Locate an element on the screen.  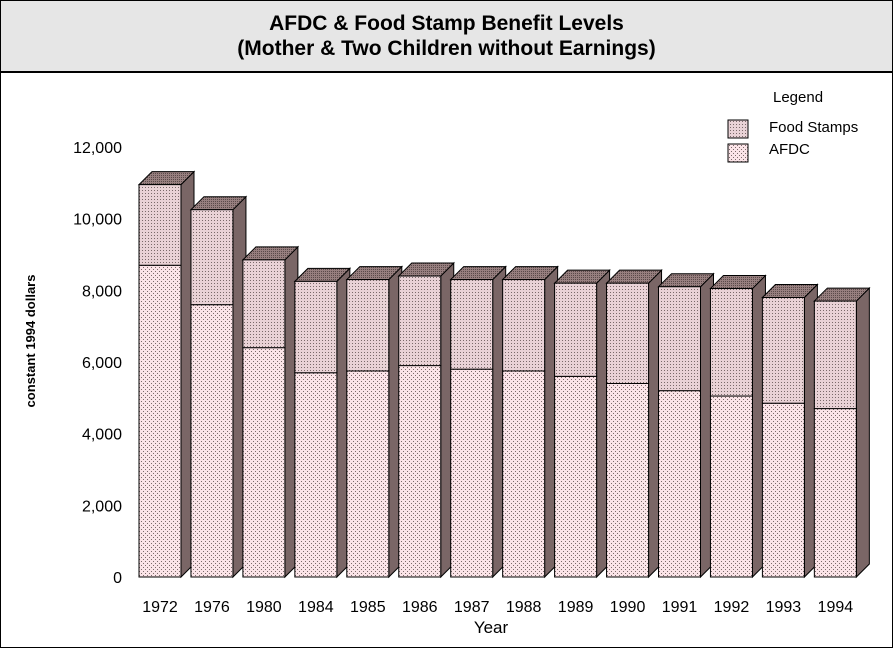
bar-1990 is located at coordinates (634, 423).